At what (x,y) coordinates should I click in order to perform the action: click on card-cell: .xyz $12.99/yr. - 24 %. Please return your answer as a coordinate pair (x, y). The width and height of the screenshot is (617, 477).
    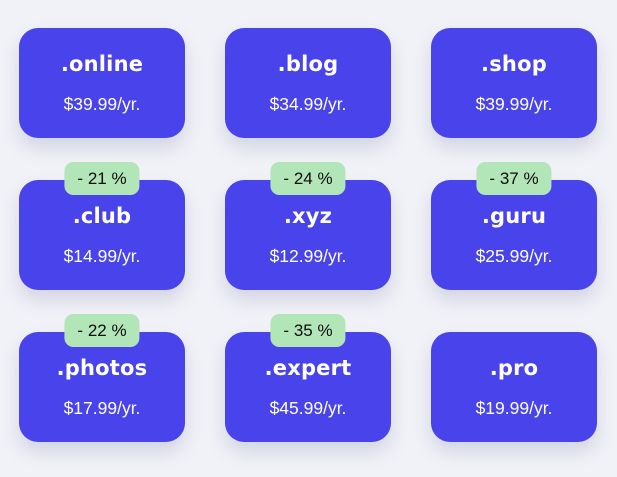
    Looking at the image, I should click on (308, 226).